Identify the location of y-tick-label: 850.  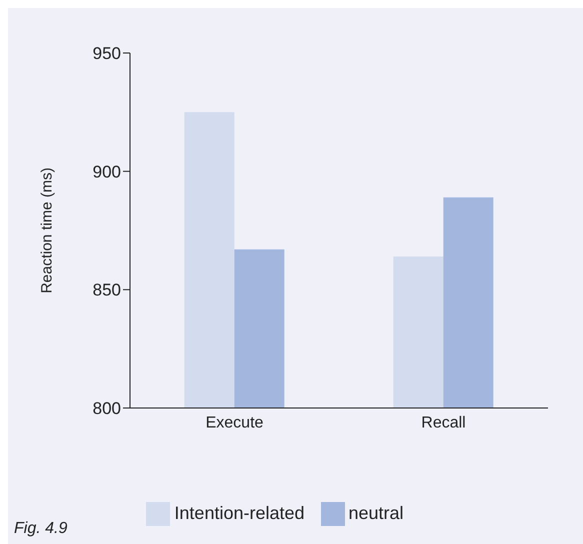
(106, 290).